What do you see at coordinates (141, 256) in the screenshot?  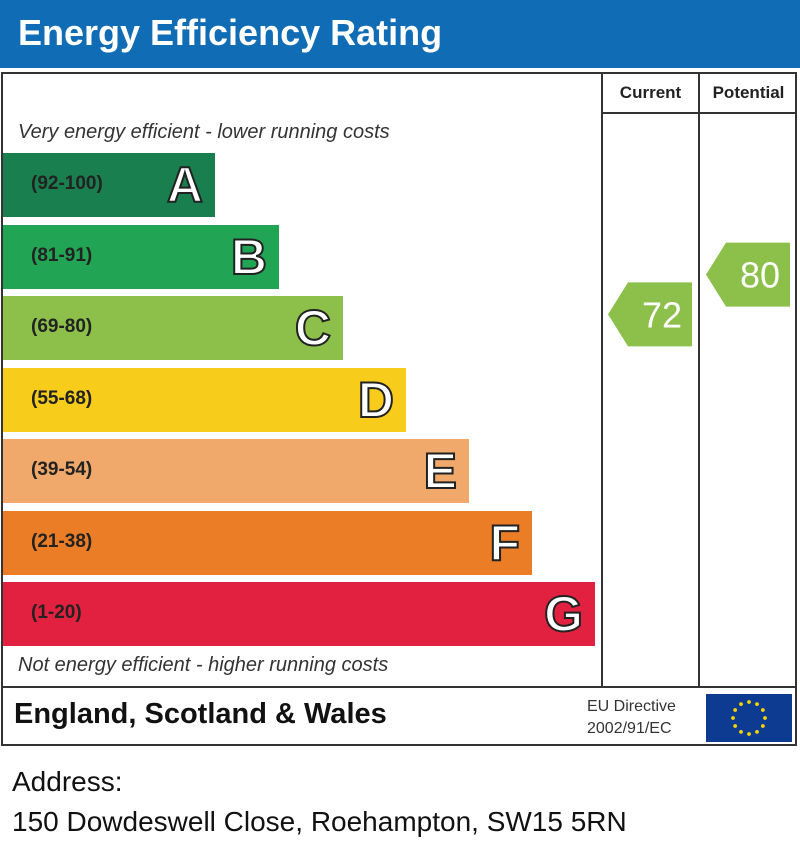 I see `band-b: (81-91) B` at bounding box center [141, 256].